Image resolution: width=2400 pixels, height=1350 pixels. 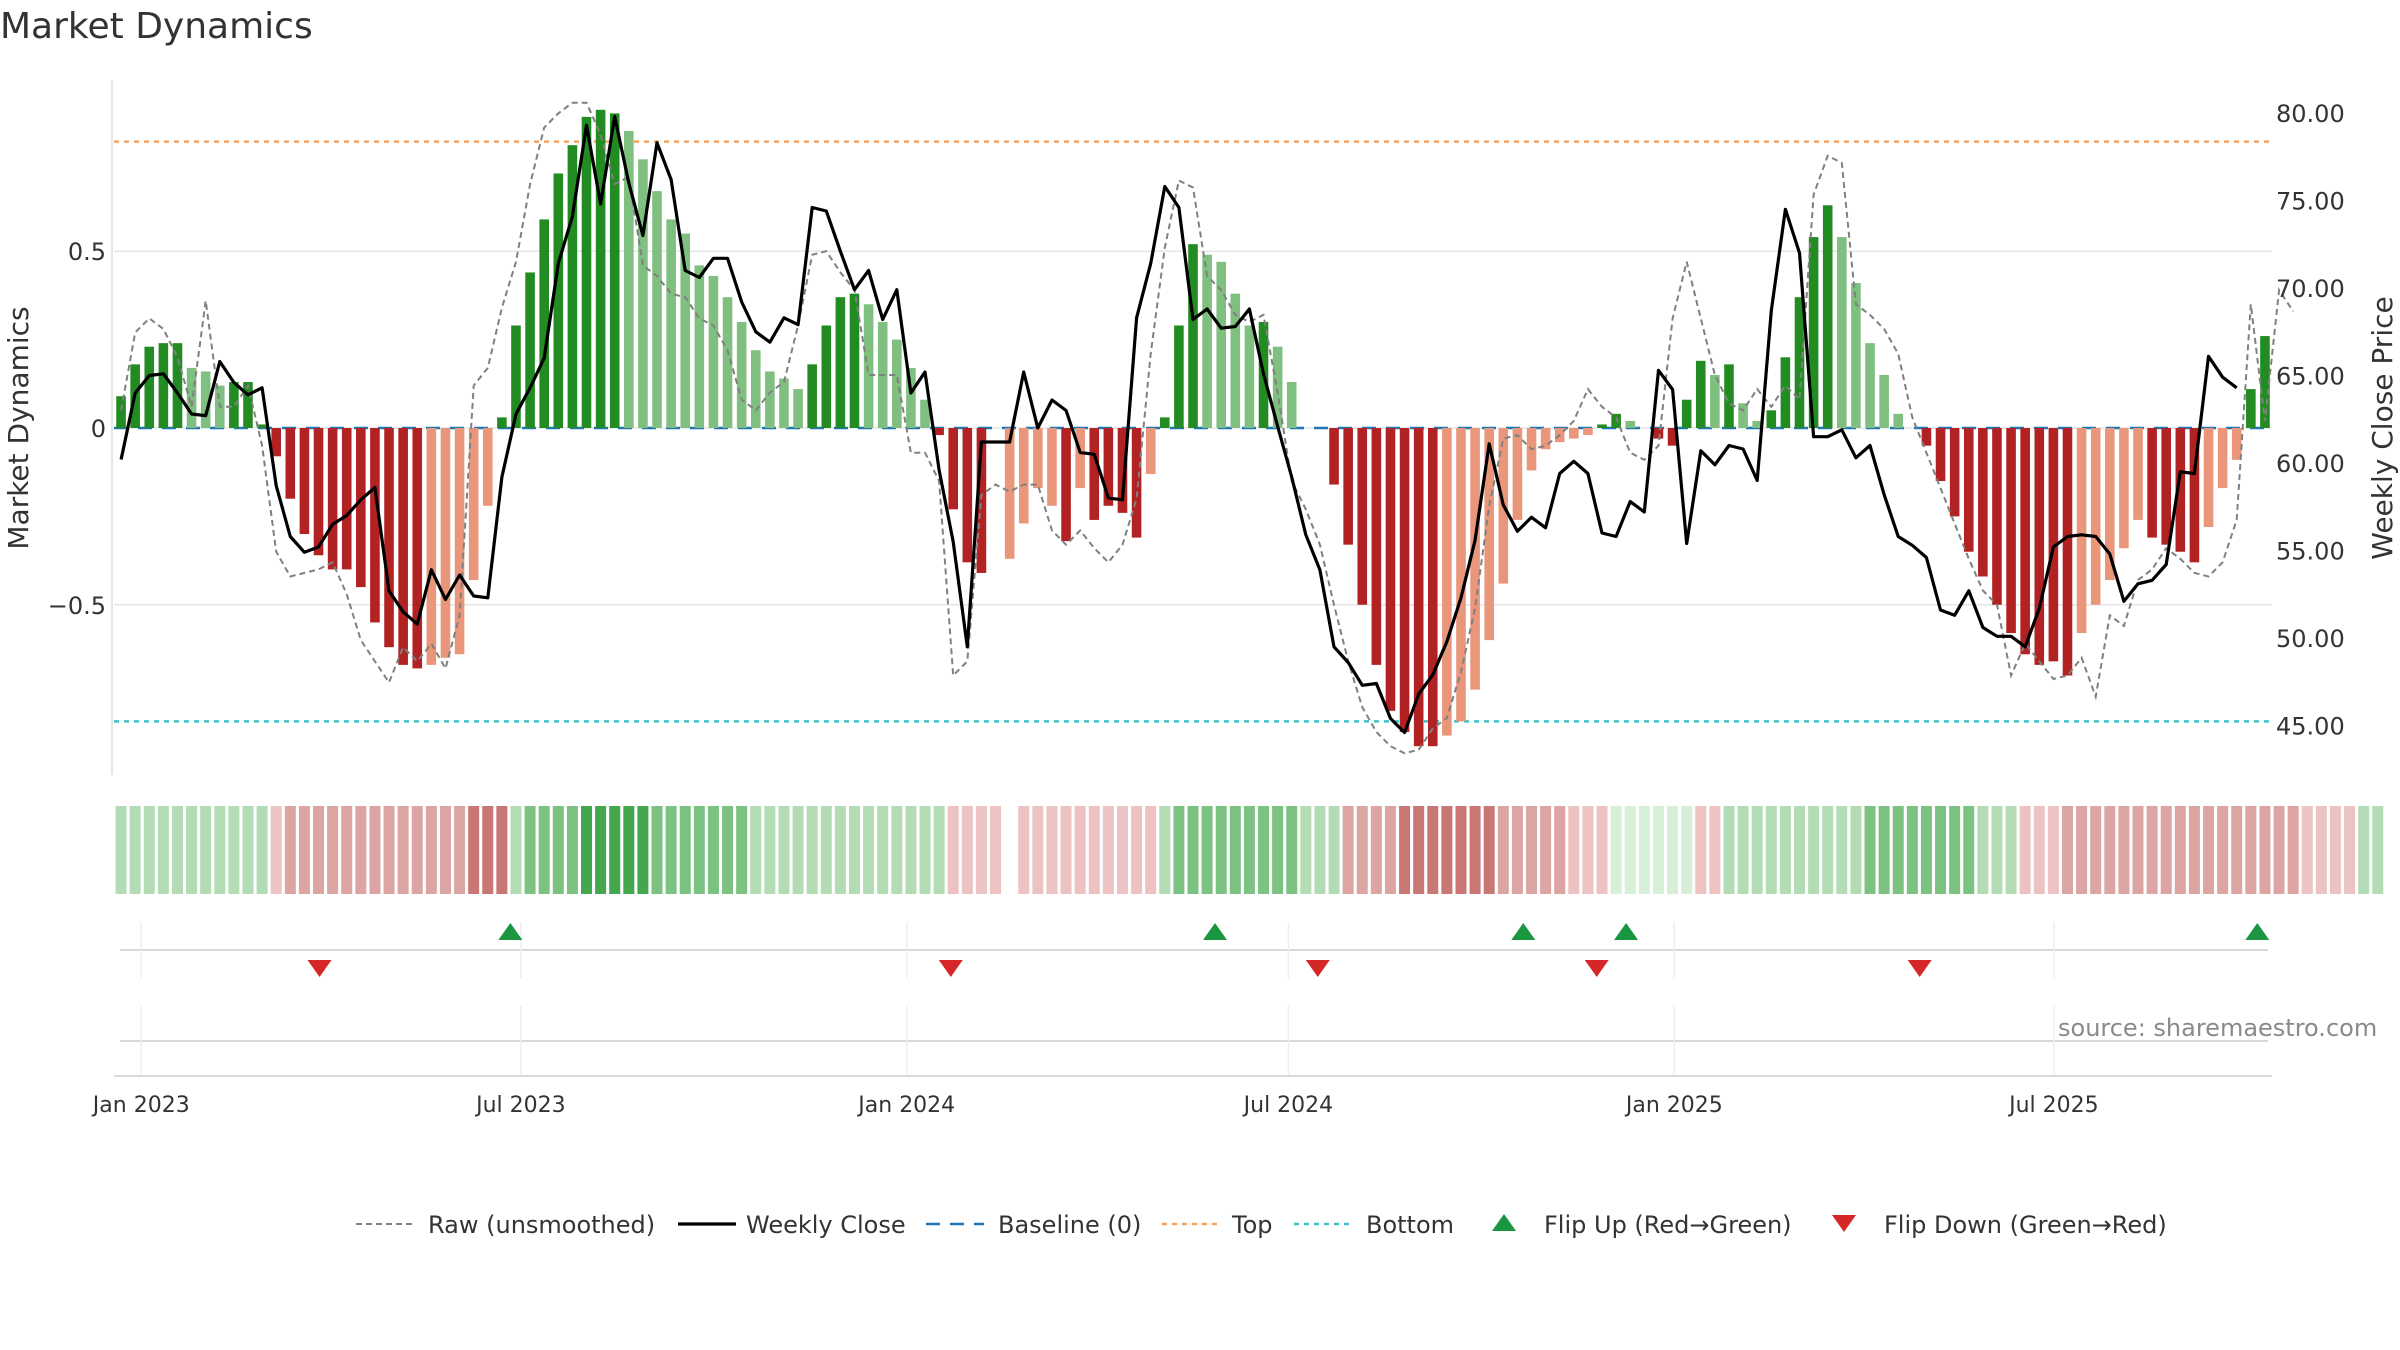 I want to click on left-tick-label: −0.5, so click(x=77, y=606).